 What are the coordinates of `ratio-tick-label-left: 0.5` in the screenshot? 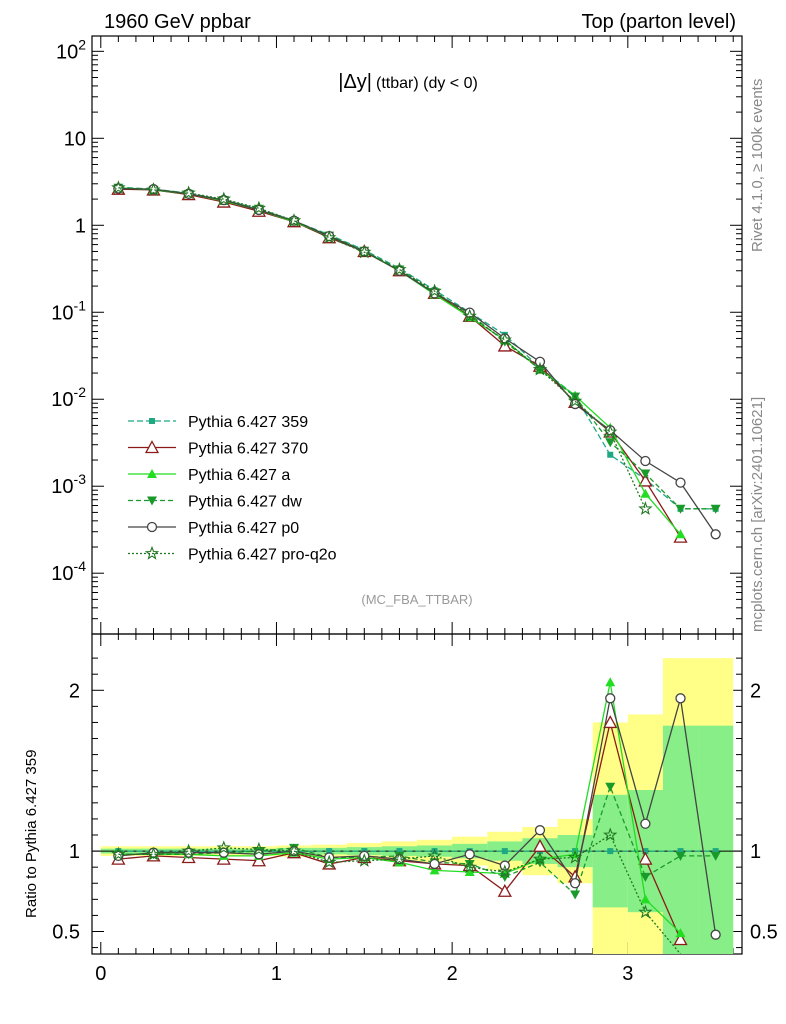 It's located at (66, 932).